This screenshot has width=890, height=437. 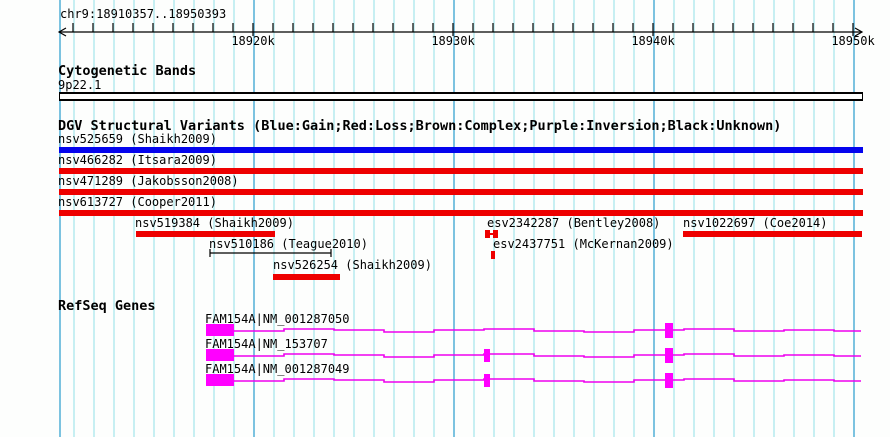 I want to click on variant-label: nsv466282 (Itsara2009), so click(x=137, y=160).